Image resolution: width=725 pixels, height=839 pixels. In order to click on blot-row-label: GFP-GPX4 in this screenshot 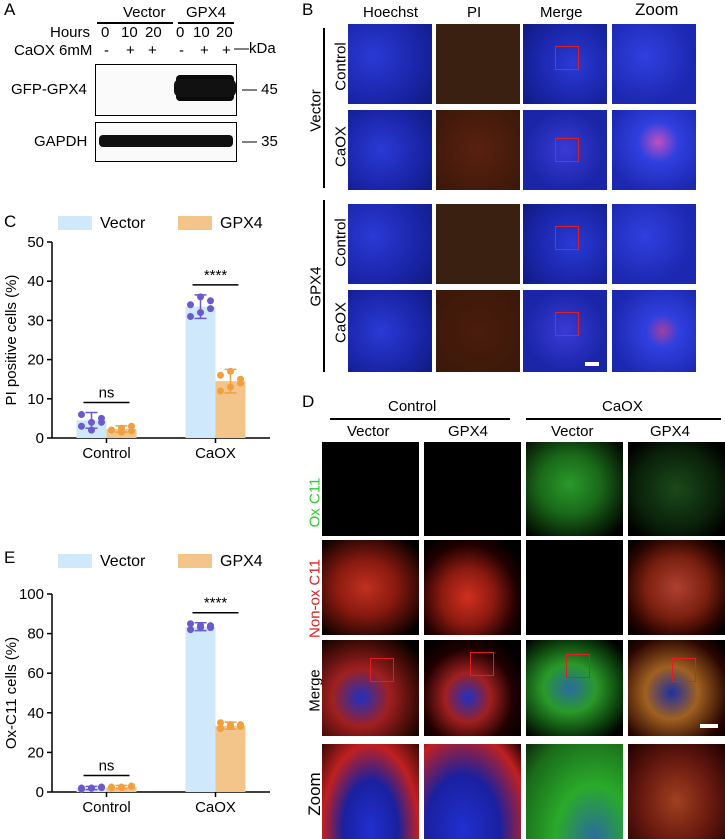, I will do `click(49, 89)`.